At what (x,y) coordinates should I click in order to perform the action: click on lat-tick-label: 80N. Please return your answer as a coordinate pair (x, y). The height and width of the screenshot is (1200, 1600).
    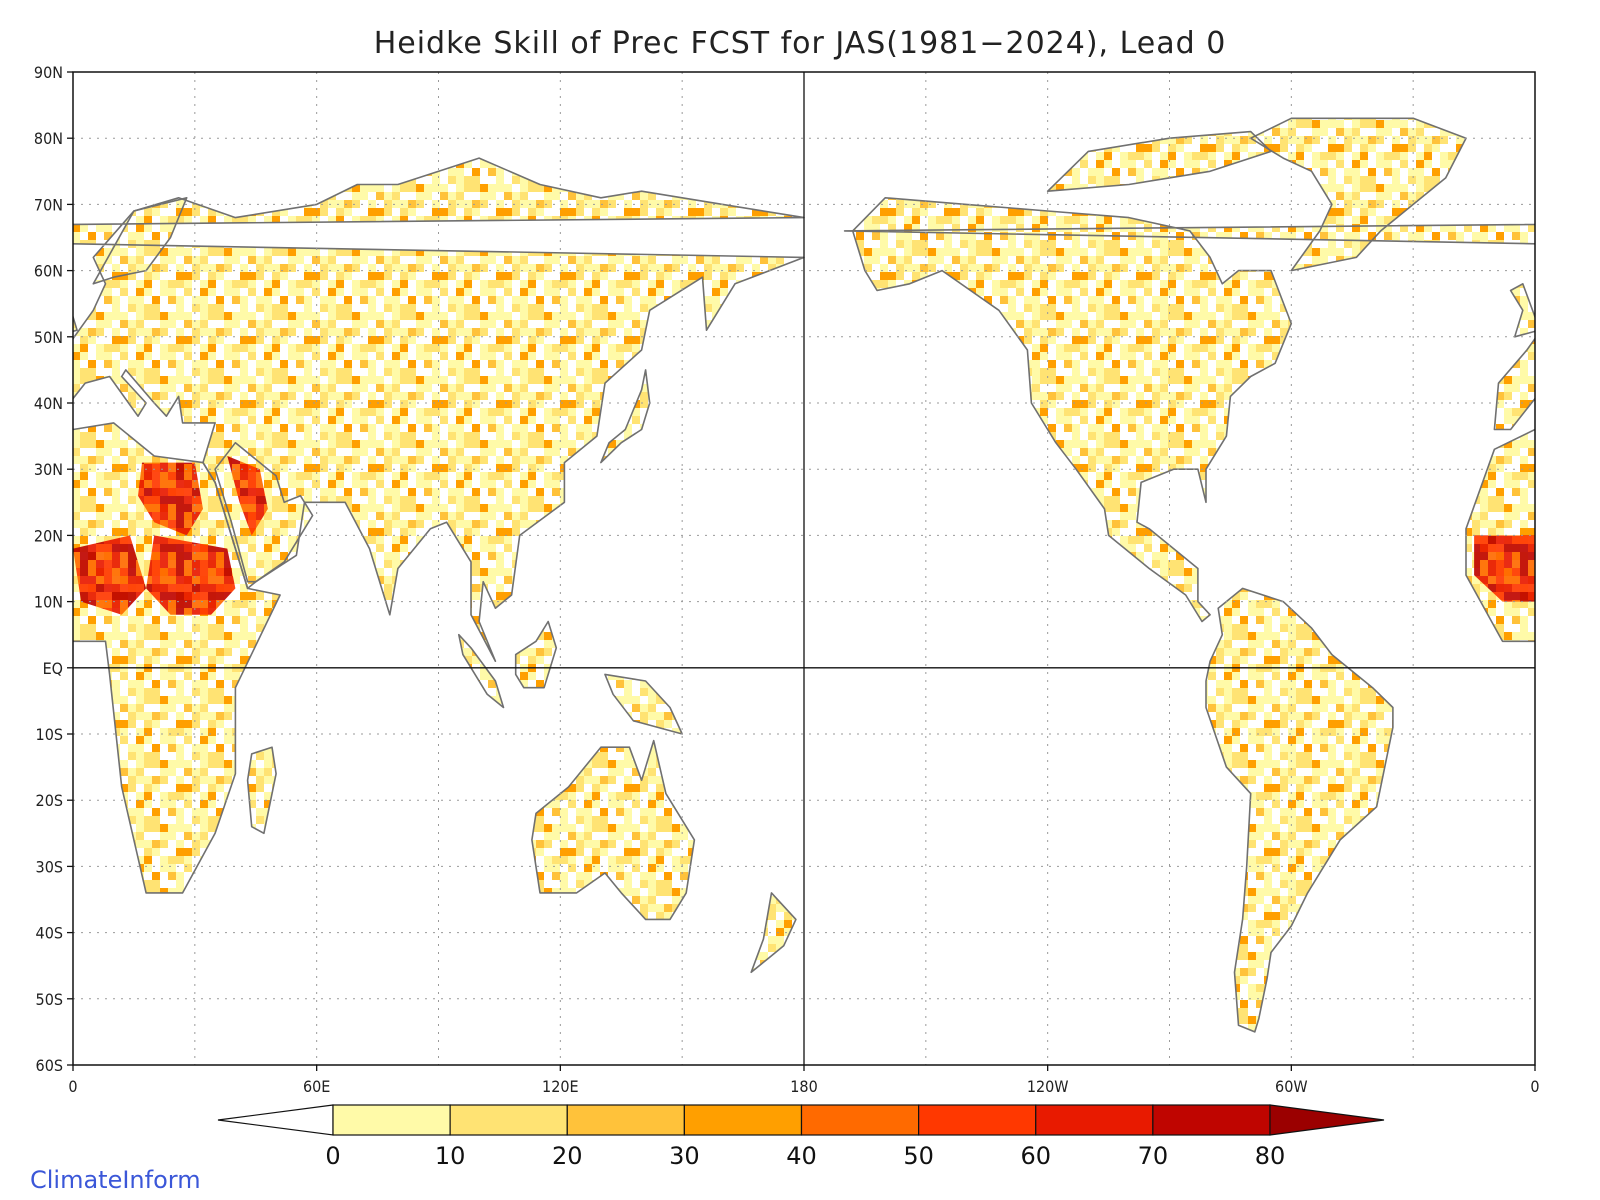
    Looking at the image, I should click on (48, 138).